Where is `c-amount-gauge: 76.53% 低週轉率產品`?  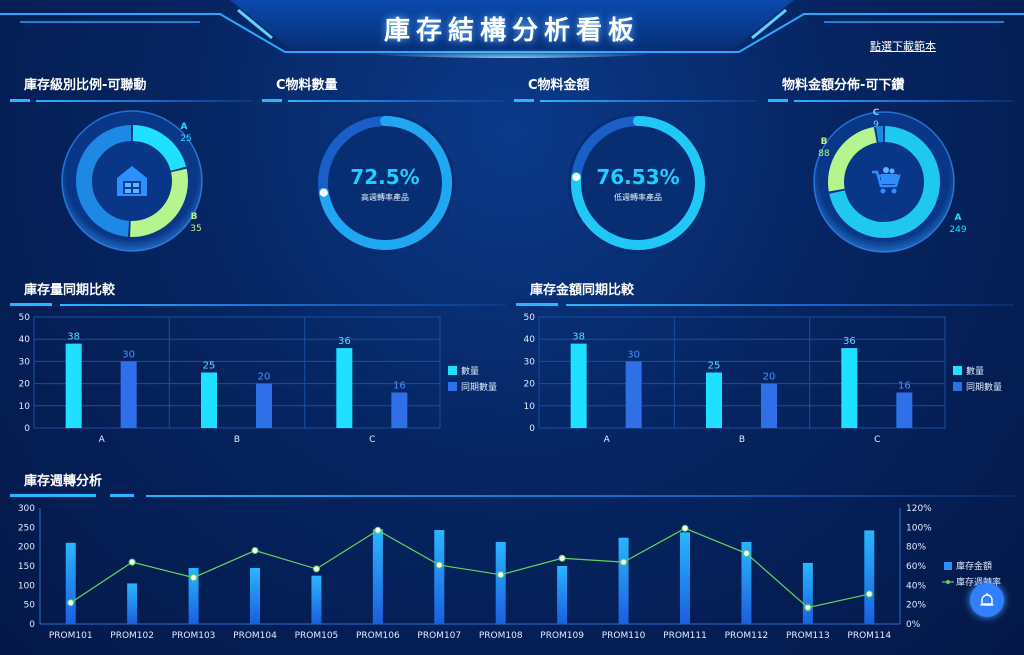 c-amount-gauge: 76.53% 低週轉率產品 is located at coordinates (638, 183).